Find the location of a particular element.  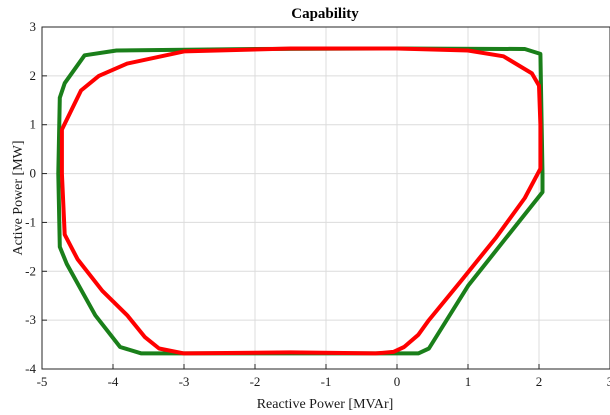

y-tick-label: 0 is located at coordinates (33, 173).